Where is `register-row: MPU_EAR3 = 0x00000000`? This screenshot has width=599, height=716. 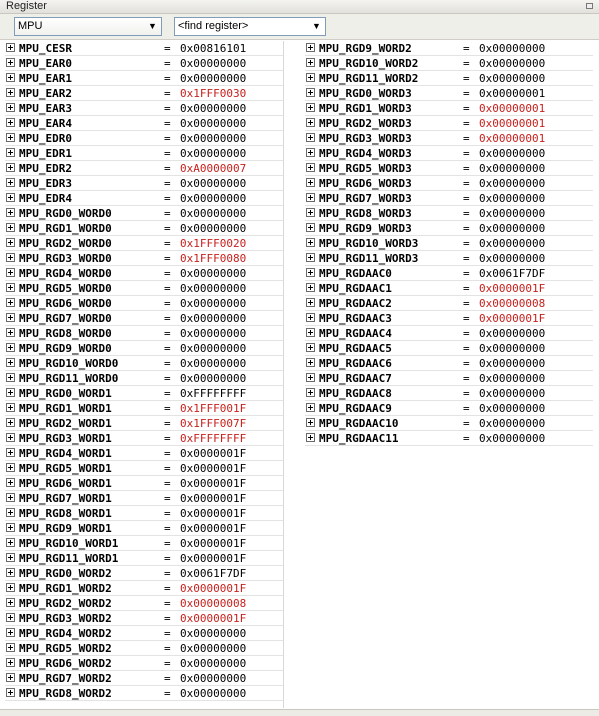 register-row: MPU_EAR3 = 0x00000000 is located at coordinates (144, 108).